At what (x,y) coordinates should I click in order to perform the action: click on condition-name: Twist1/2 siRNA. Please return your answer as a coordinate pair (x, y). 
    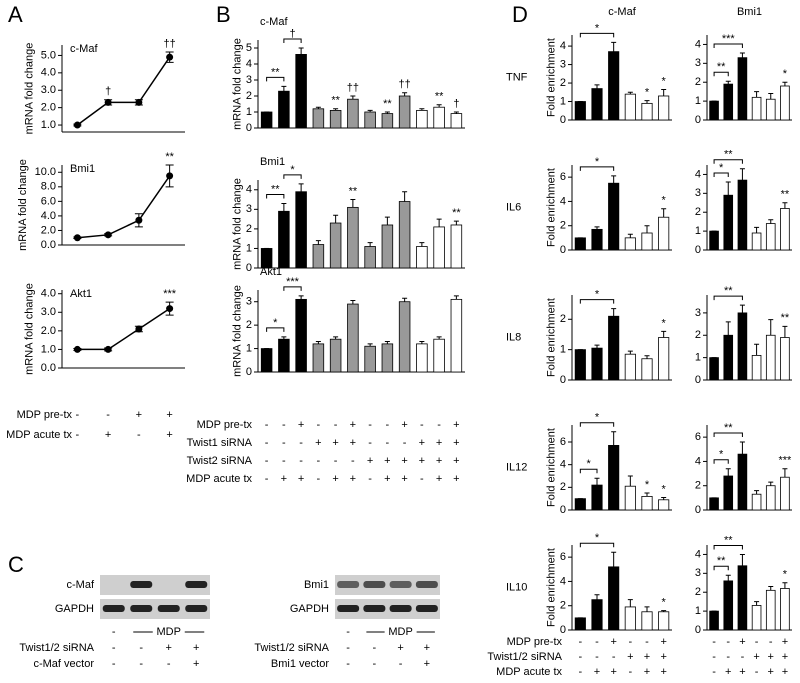
    Looking at the image, I should click on (291, 648).